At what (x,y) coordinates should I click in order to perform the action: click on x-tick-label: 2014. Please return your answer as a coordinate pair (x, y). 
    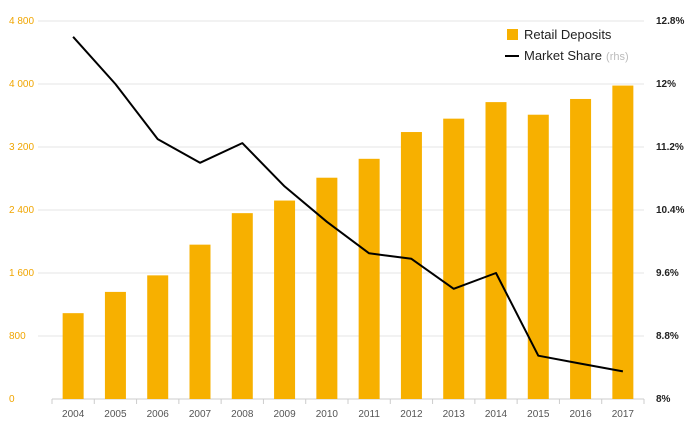
    Looking at the image, I should click on (496, 414).